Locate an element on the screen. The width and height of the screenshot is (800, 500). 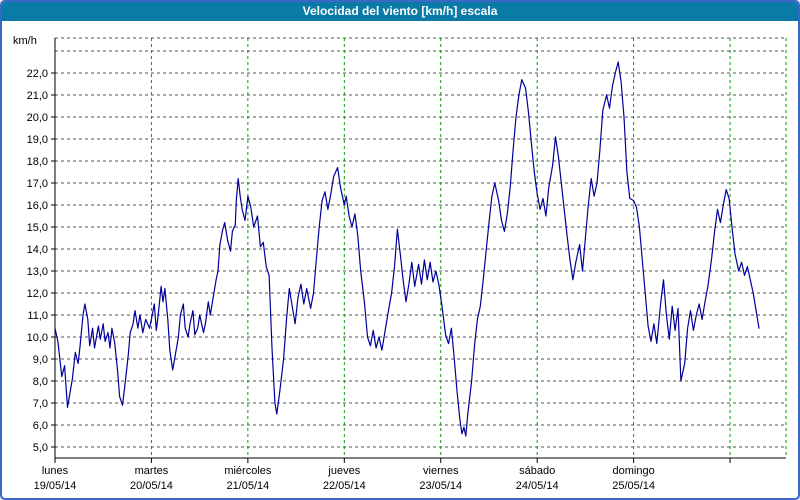
svg-text: 20,0 is located at coordinates (37, 118).